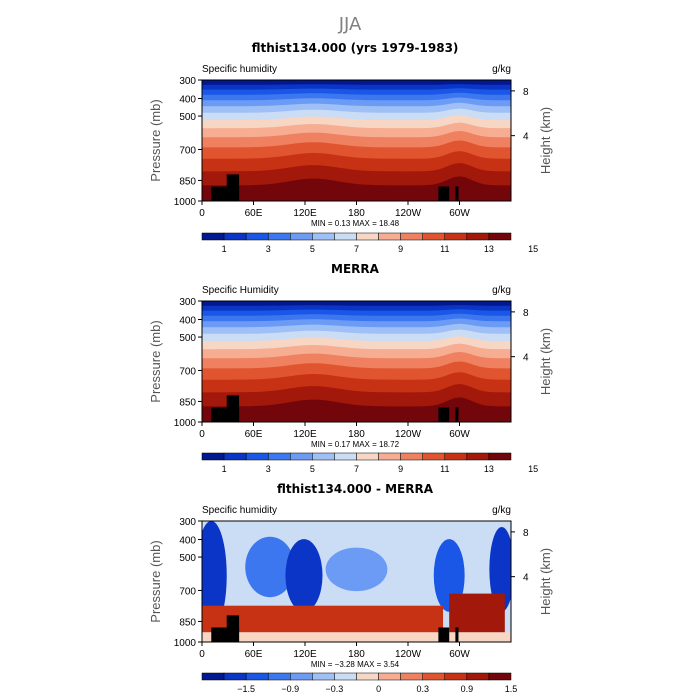 The image size is (700, 700). Describe the element at coordinates (246, 689) in the screenshot. I see `colorbar-label: −1.5` at that location.